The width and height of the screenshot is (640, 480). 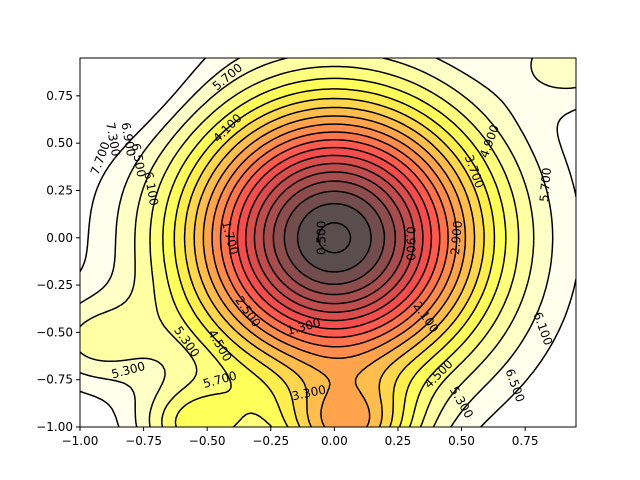 What do you see at coordinates (59, 143) in the screenshot?
I see `y-tick-label: 0.50` at bounding box center [59, 143].